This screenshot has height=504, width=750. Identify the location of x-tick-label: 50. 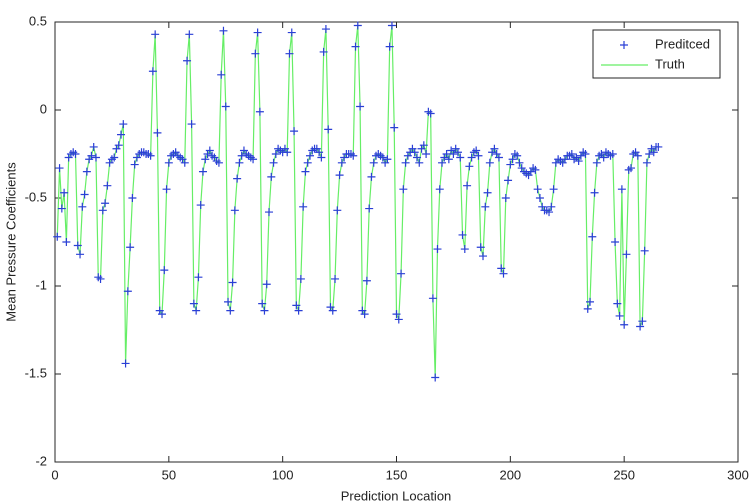
(169, 474).